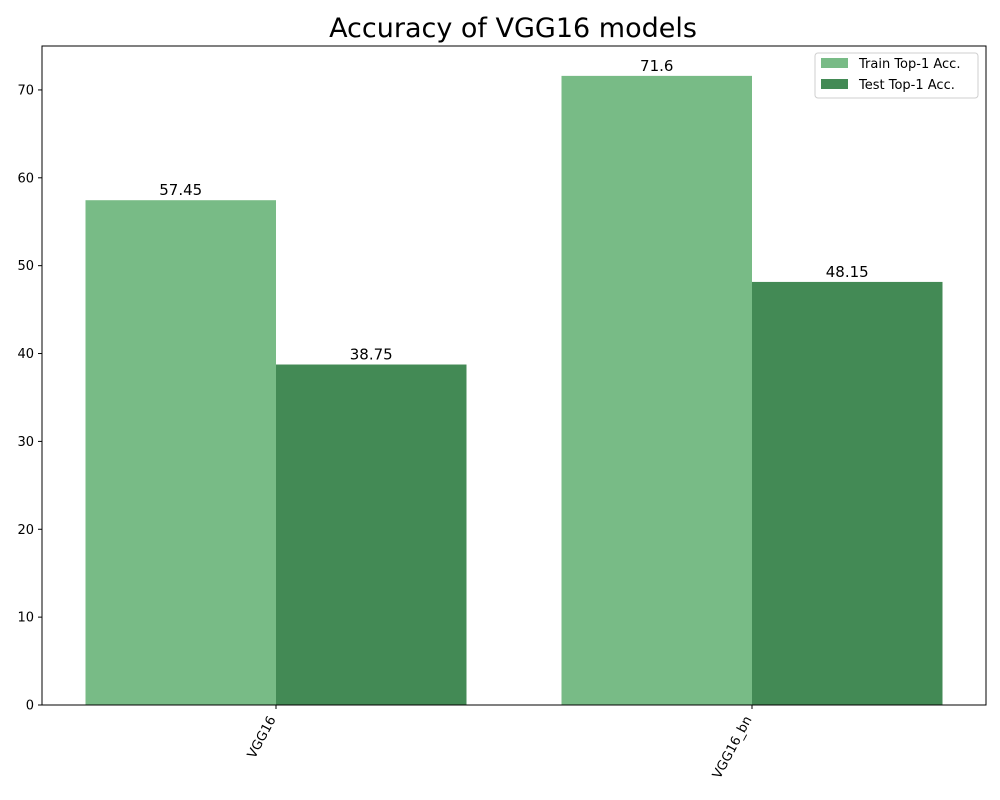 This screenshot has width=1000, height=800. Describe the element at coordinates (180, 452) in the screenshot. I see `bar-vgg16-train` at that location.